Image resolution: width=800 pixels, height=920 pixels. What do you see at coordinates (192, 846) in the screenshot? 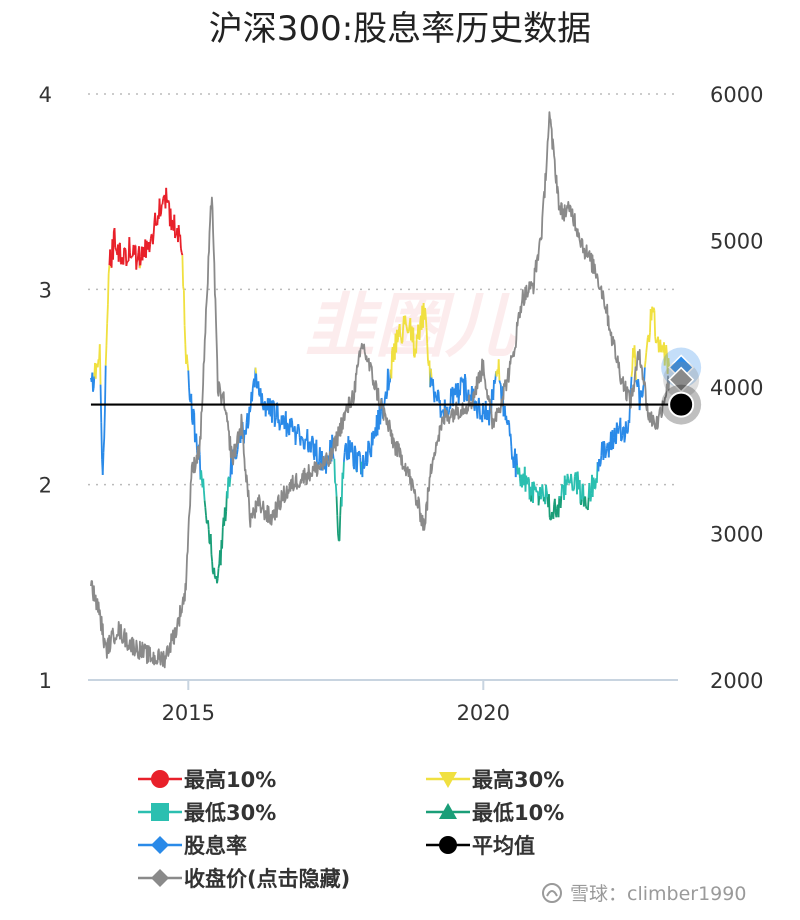
I see `legend-item-yield: 股息率` at bounding box center [192, 846].